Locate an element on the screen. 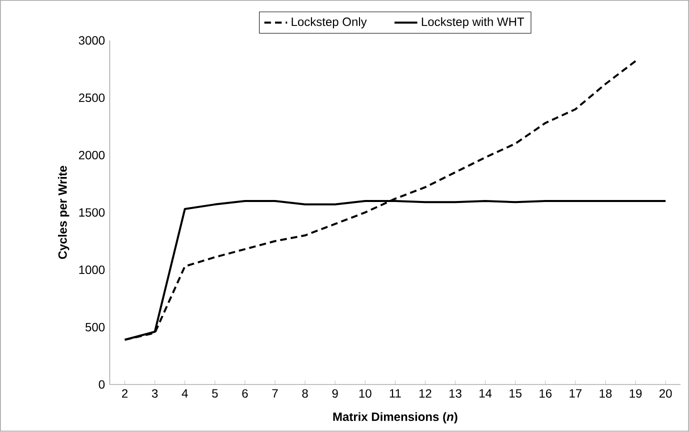 The width and height of the screenshot is (689, 432). x-tick-label: 13 is located at coordinates (456, 393).